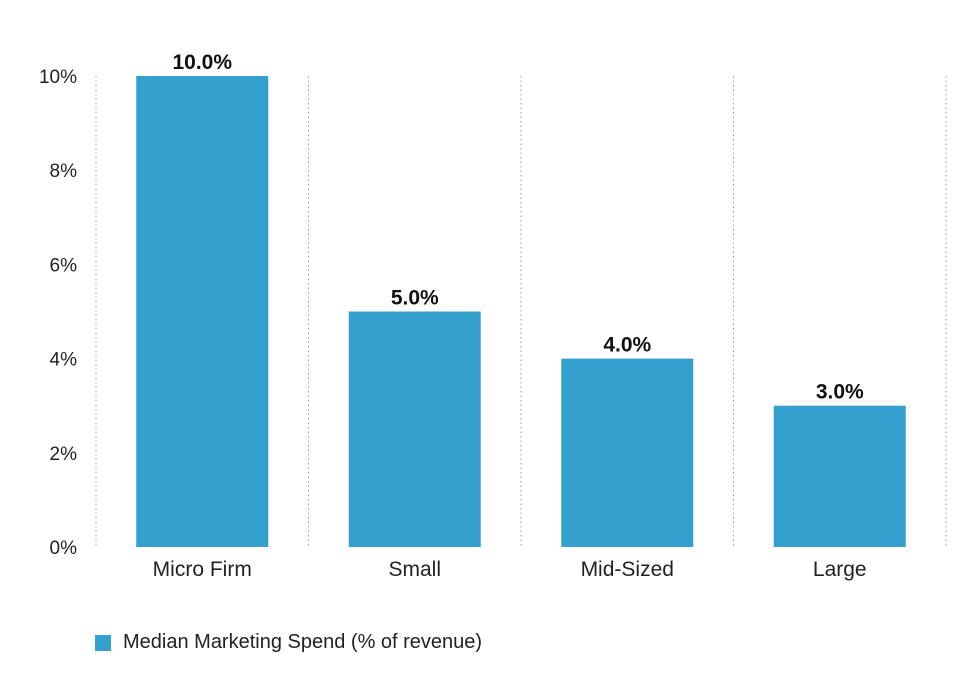  Describe the element at coordinates (103, 642) in the screenshot. I see `legend-swatch` at that location.